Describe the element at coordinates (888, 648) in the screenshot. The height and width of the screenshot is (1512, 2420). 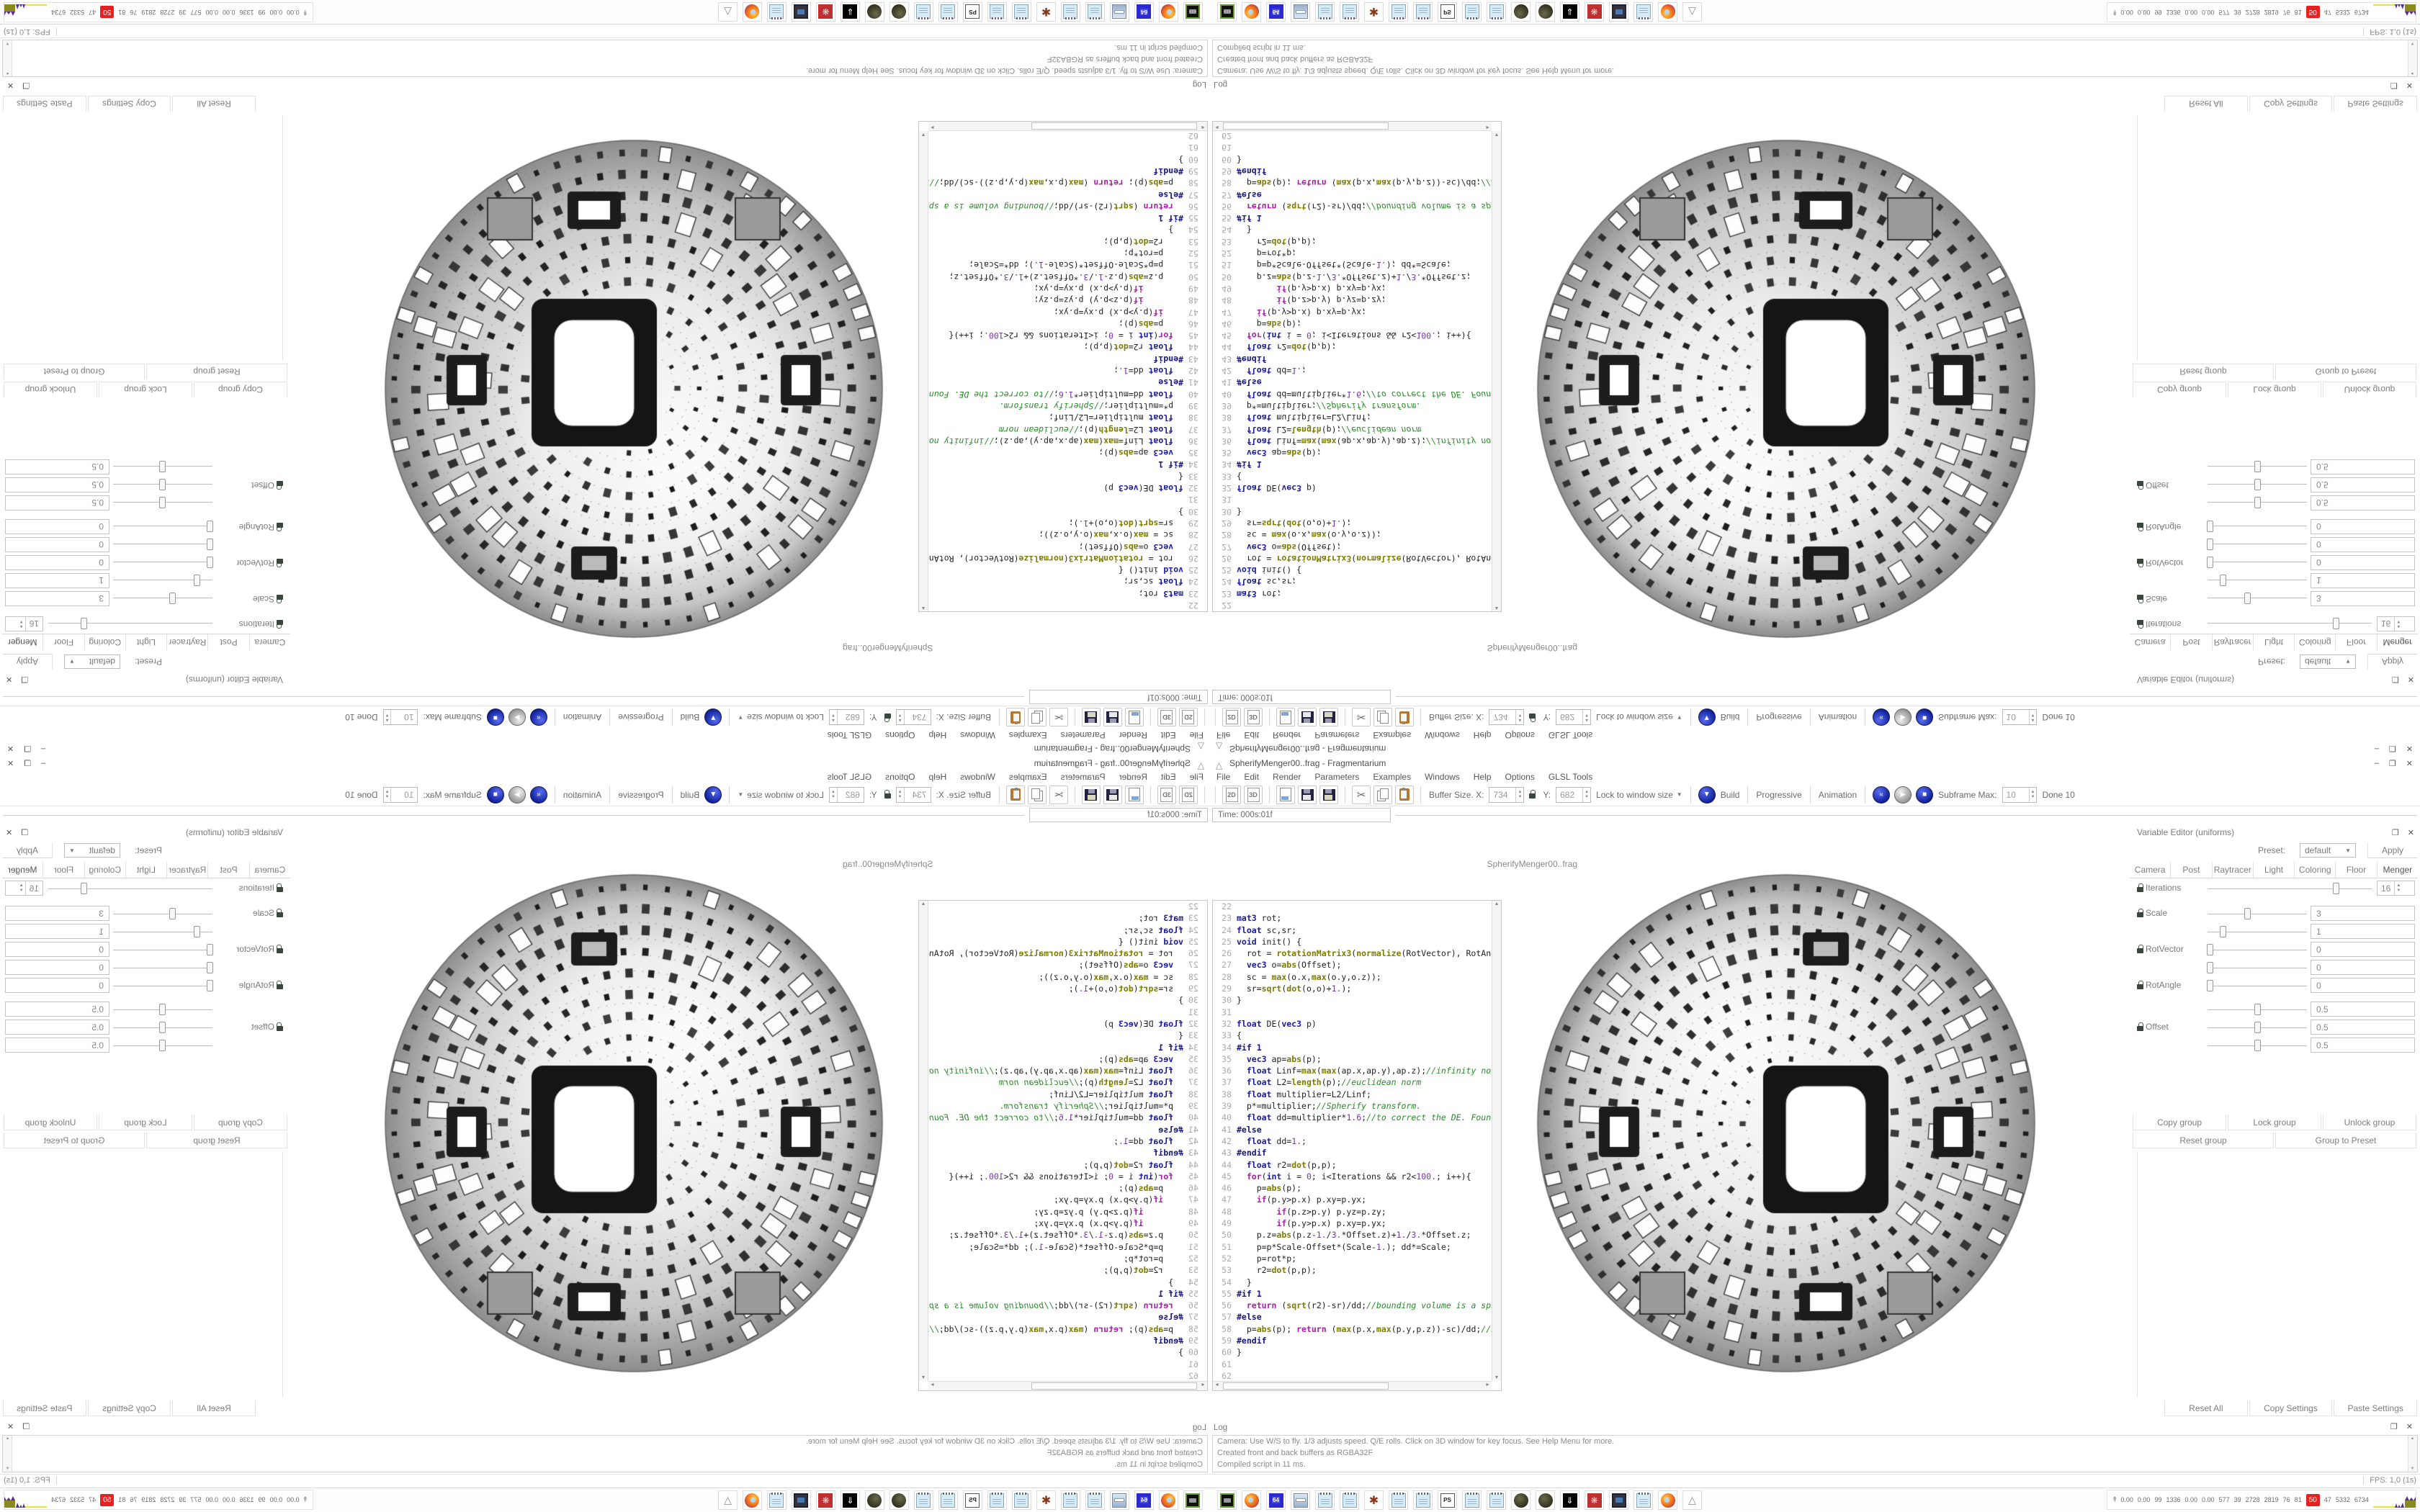
I see `editor-tab: SpherifyMenger00..frag` at that location.